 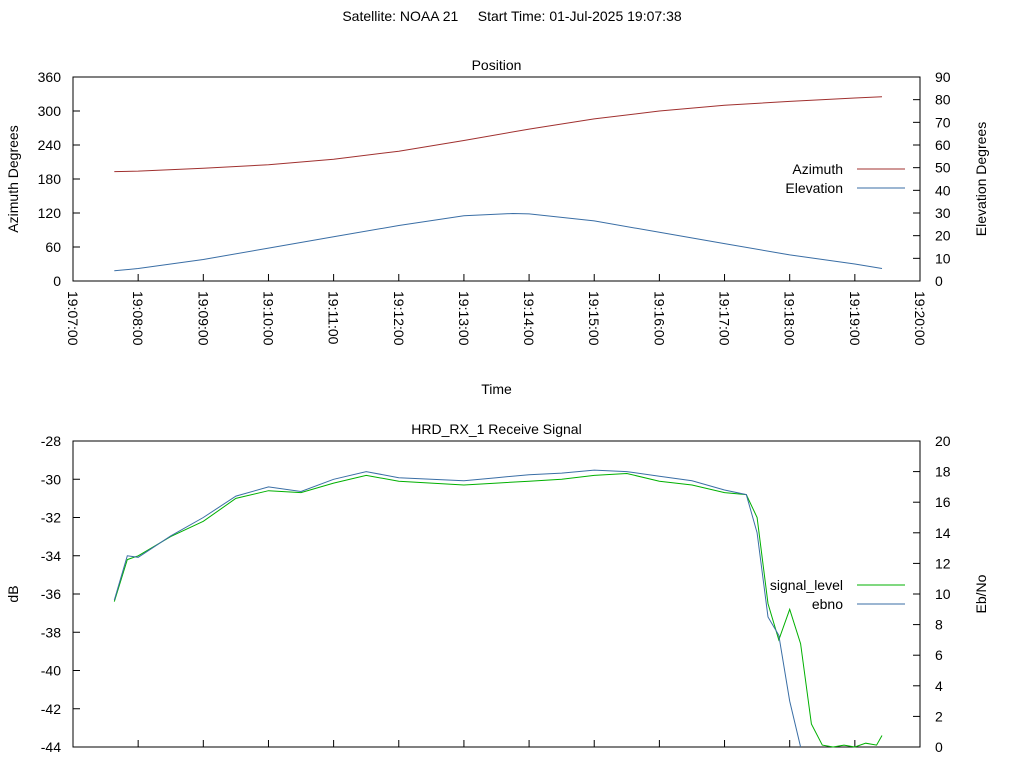 I want to click on y2-tick-label: 14, so click(x=943, y=533).